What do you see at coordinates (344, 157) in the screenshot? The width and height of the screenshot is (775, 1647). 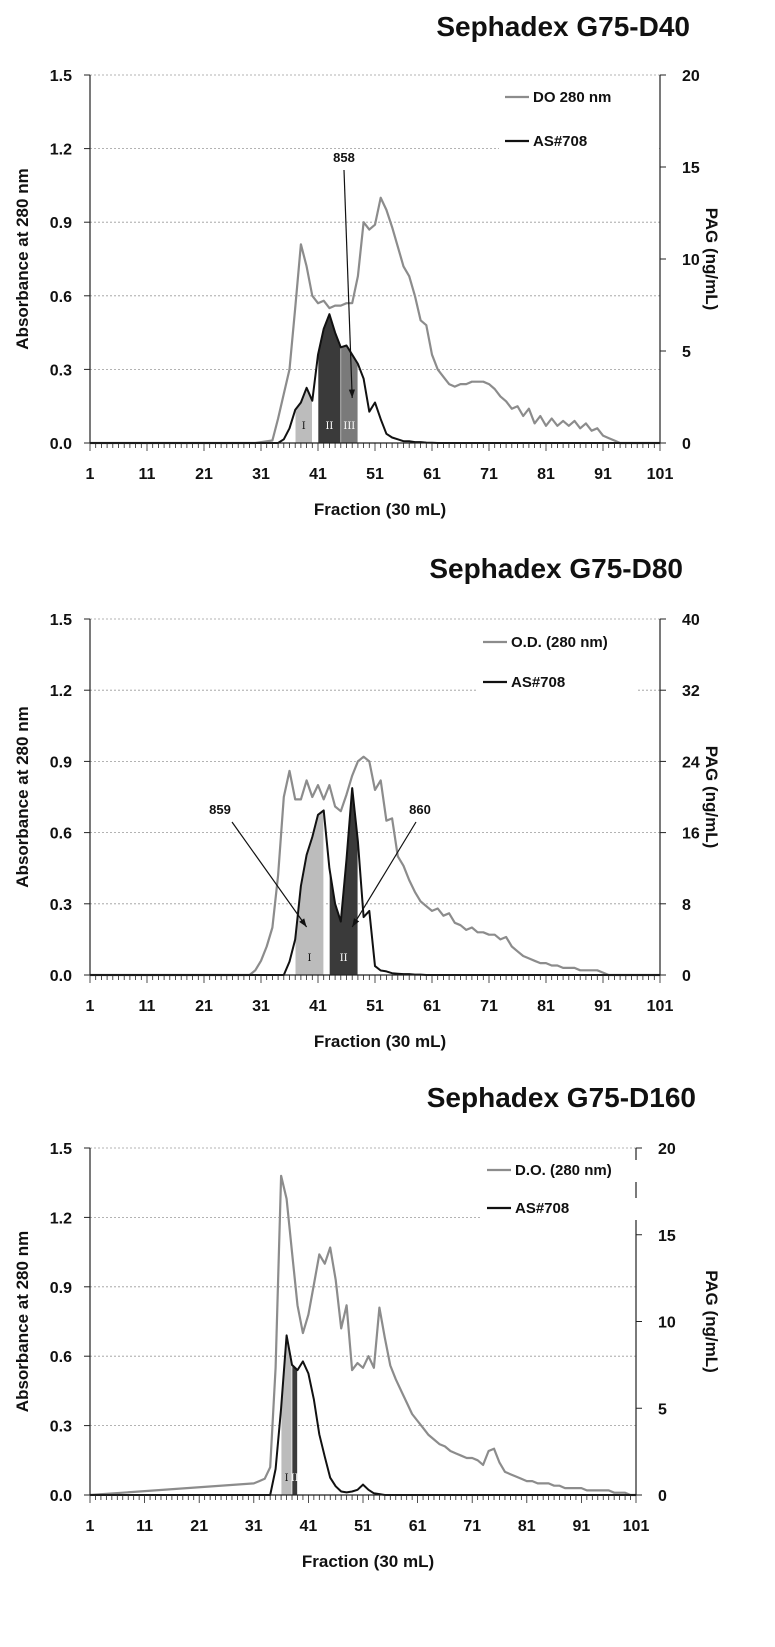 I see `annotation-label: 858` at bounding box center [344, 157].